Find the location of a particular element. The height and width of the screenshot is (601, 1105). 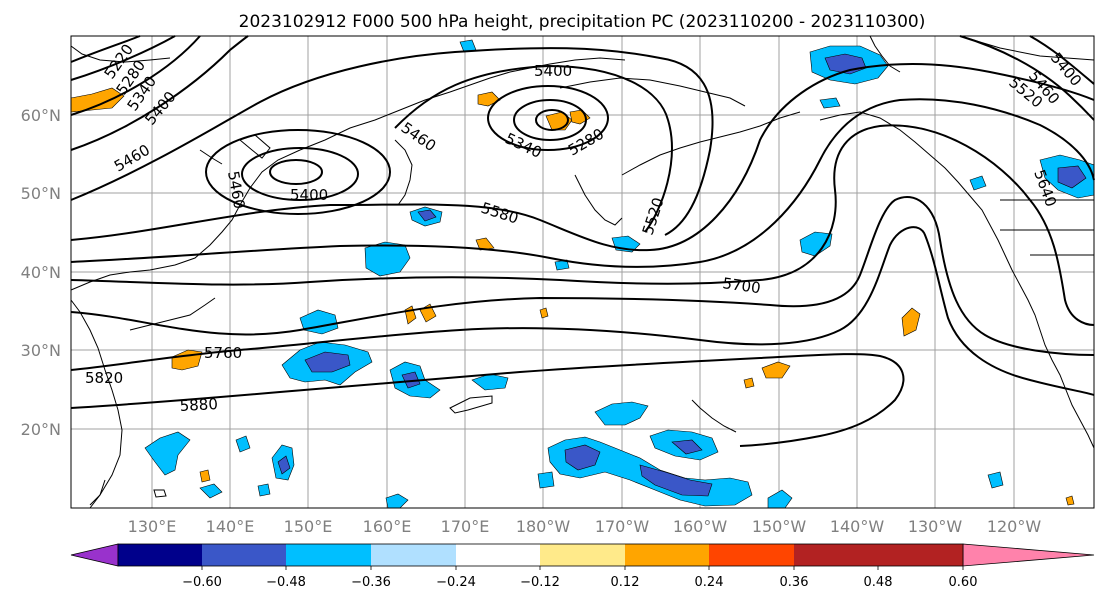

lon-tick-label: 160°W is located at coordinates (700, 526).